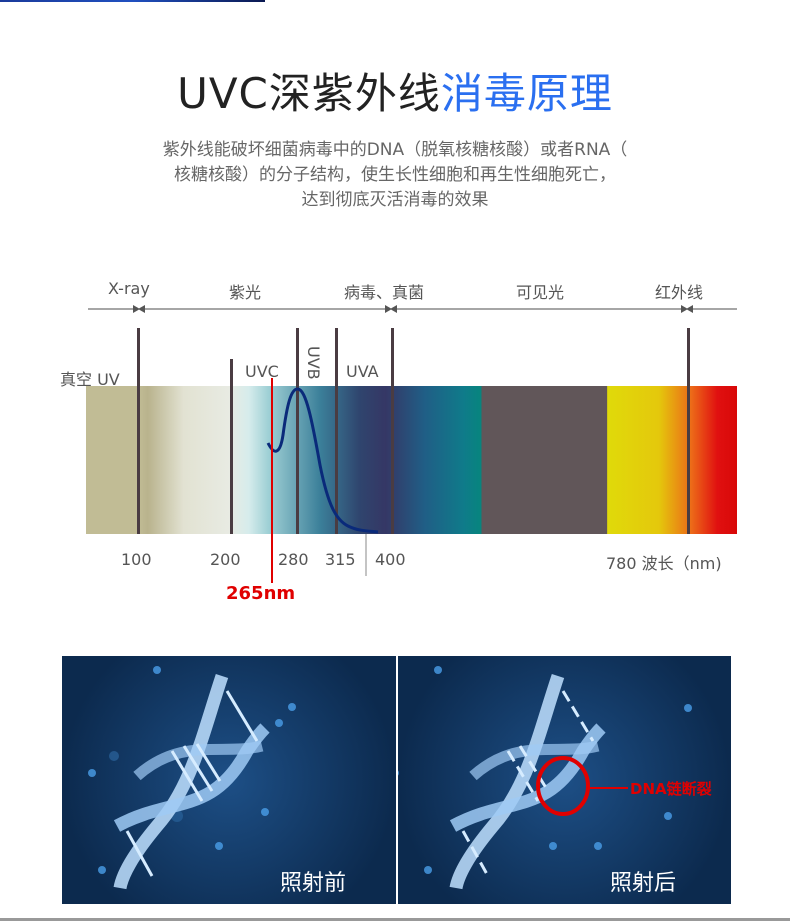 This screenshot has height=924, width=790. Describe the element at coordinates (322, 480) in the screenshot. I see `absorption-curve` at that location.